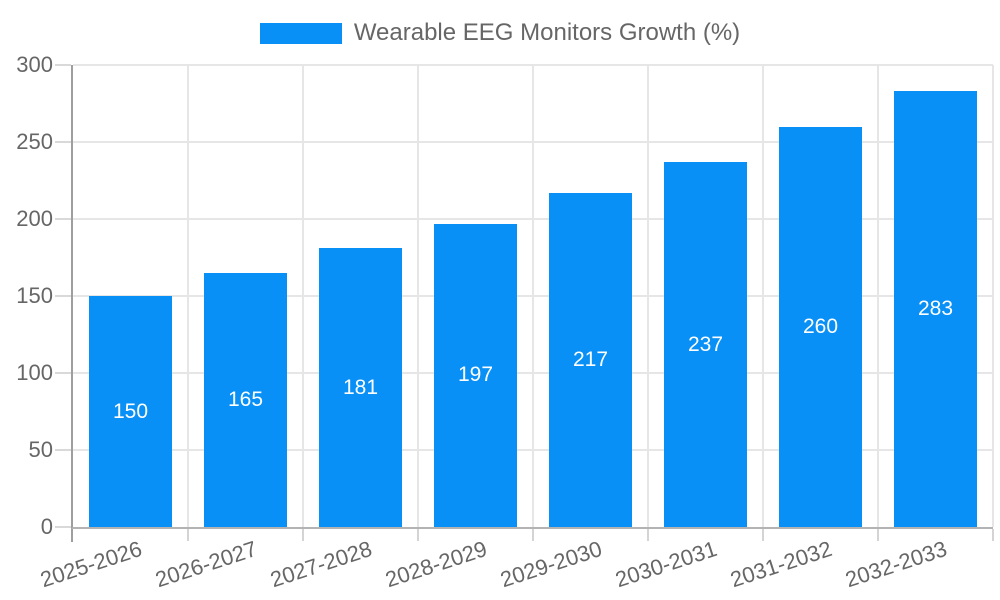 The height and width of the screenshot is (600, 1000). I want to click on bar-value-label: 217, so click(590, 359).